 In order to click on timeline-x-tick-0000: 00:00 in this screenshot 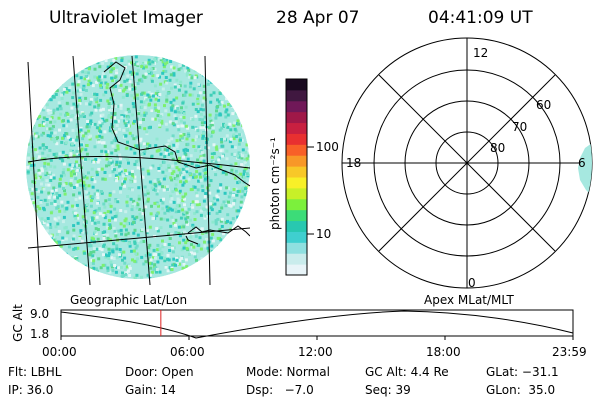, I will do `click(59, 352)`.